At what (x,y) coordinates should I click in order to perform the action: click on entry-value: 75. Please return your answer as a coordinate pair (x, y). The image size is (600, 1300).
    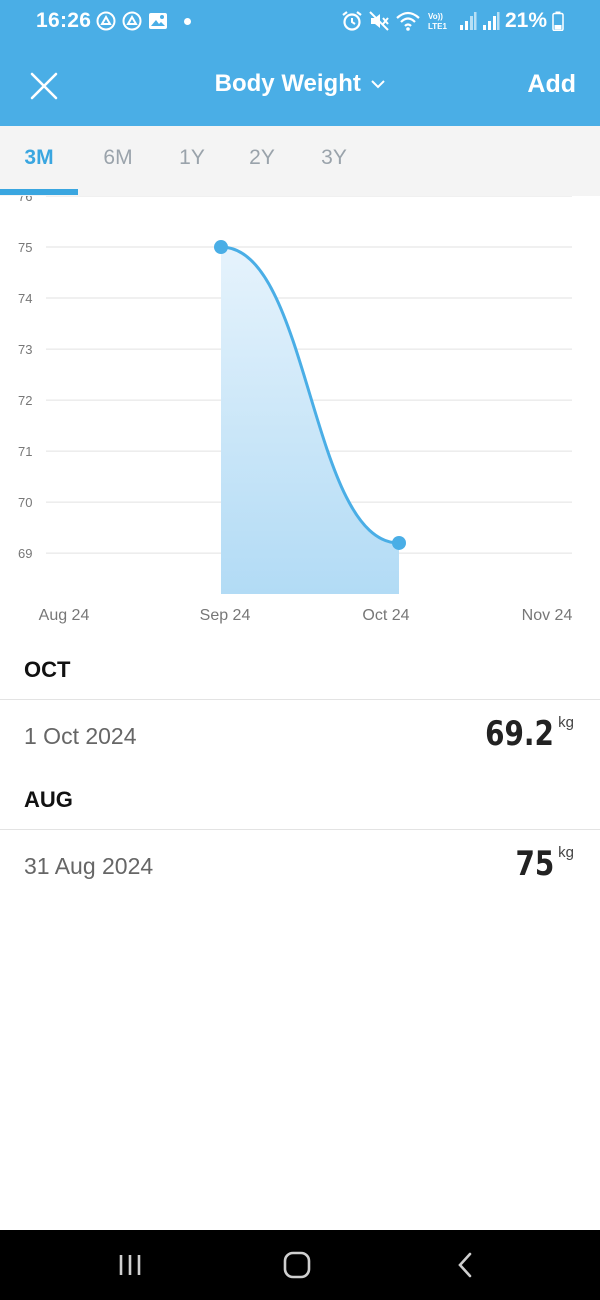
    Looking at the image, I should click on (534, 864).